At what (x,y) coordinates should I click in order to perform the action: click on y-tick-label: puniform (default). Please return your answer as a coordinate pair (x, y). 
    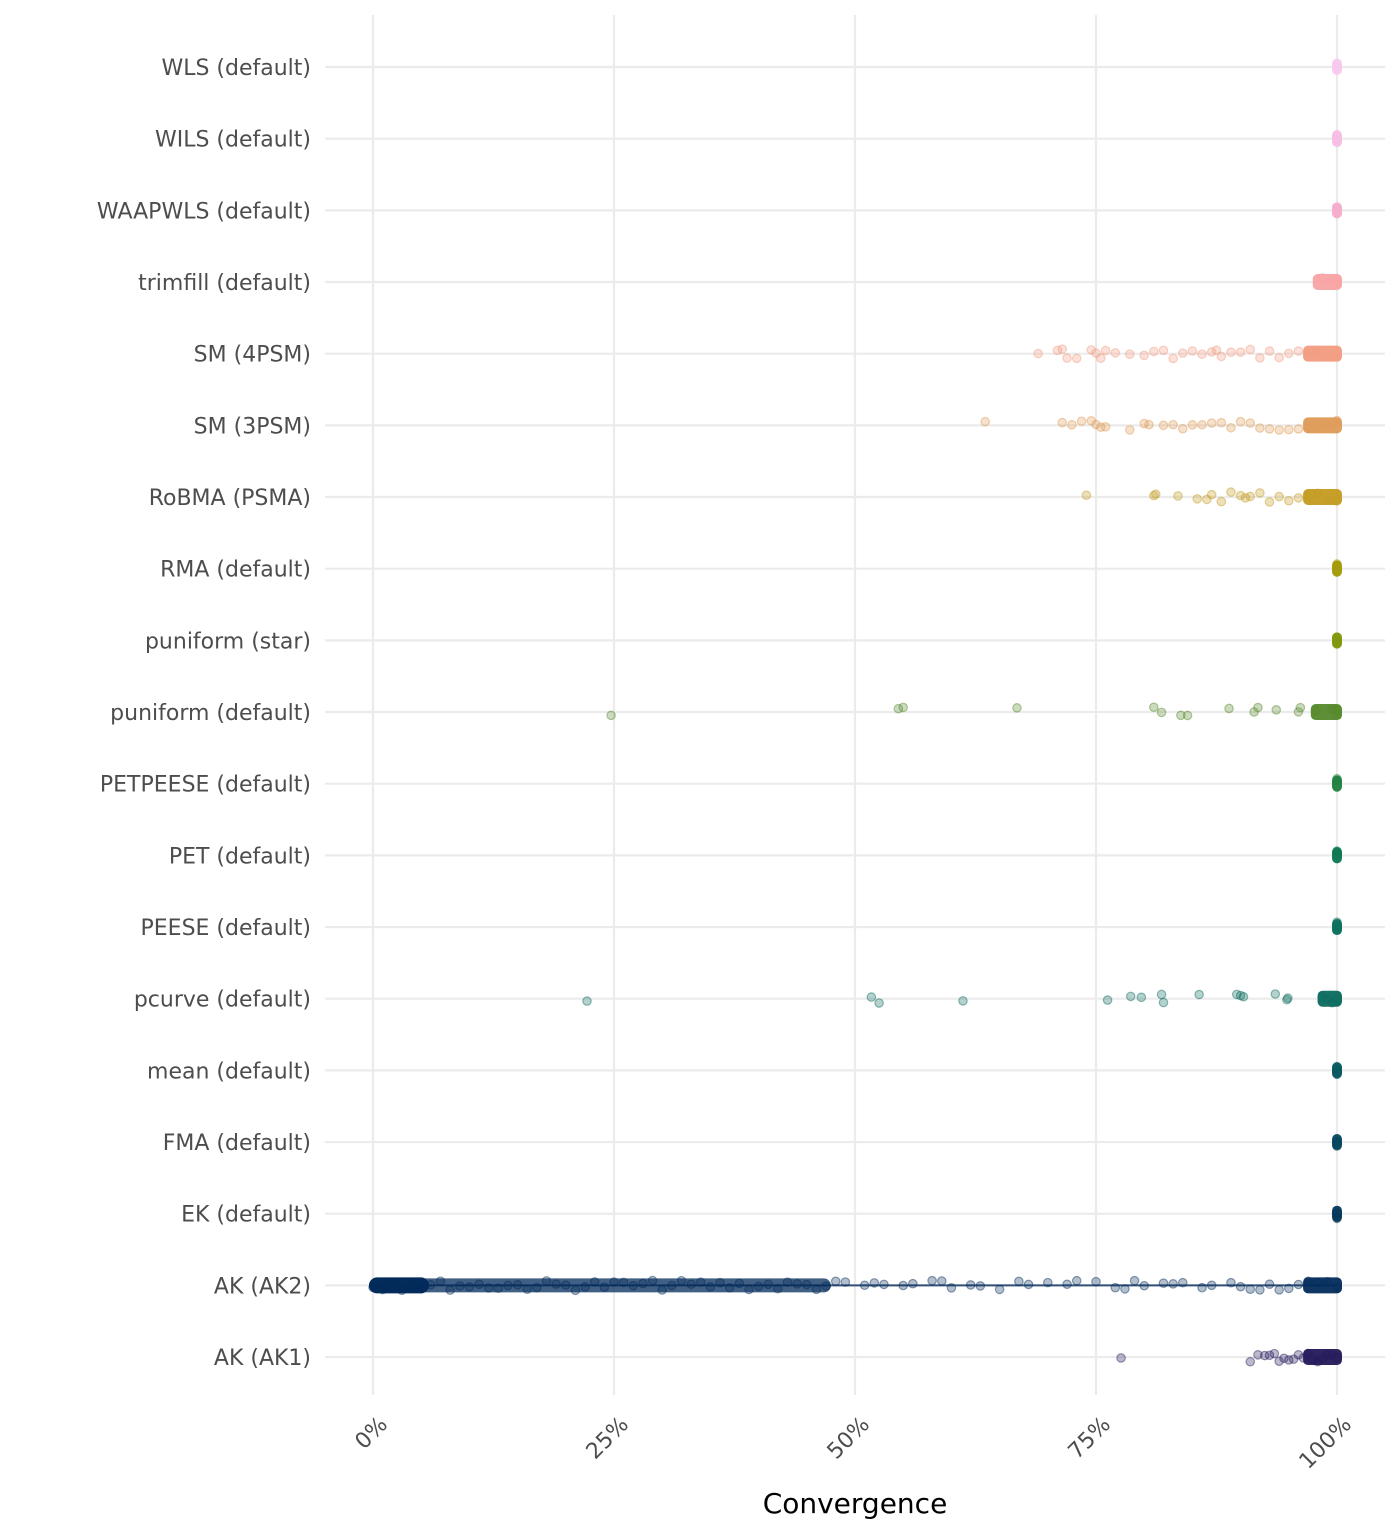
    Looking at the image, I should click on (210, 713).